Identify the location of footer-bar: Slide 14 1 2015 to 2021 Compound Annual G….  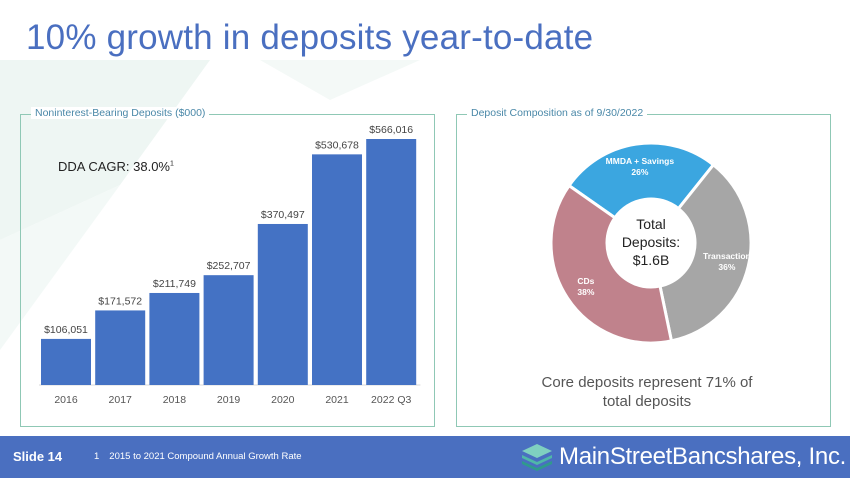
(425, 457).